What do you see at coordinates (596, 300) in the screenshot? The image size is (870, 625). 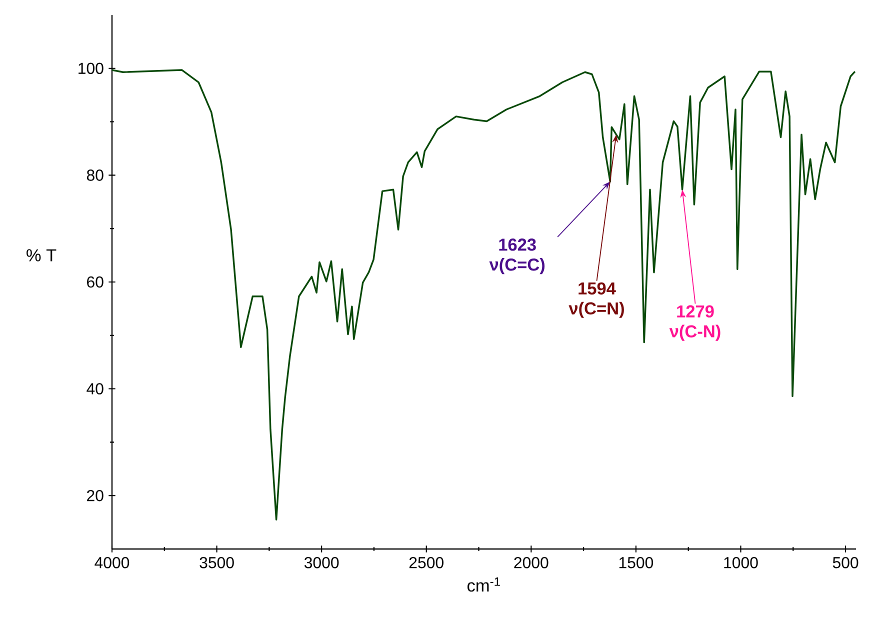 I see `annotation: 1594 ν(C=N)` at bounding box center [596, 300].